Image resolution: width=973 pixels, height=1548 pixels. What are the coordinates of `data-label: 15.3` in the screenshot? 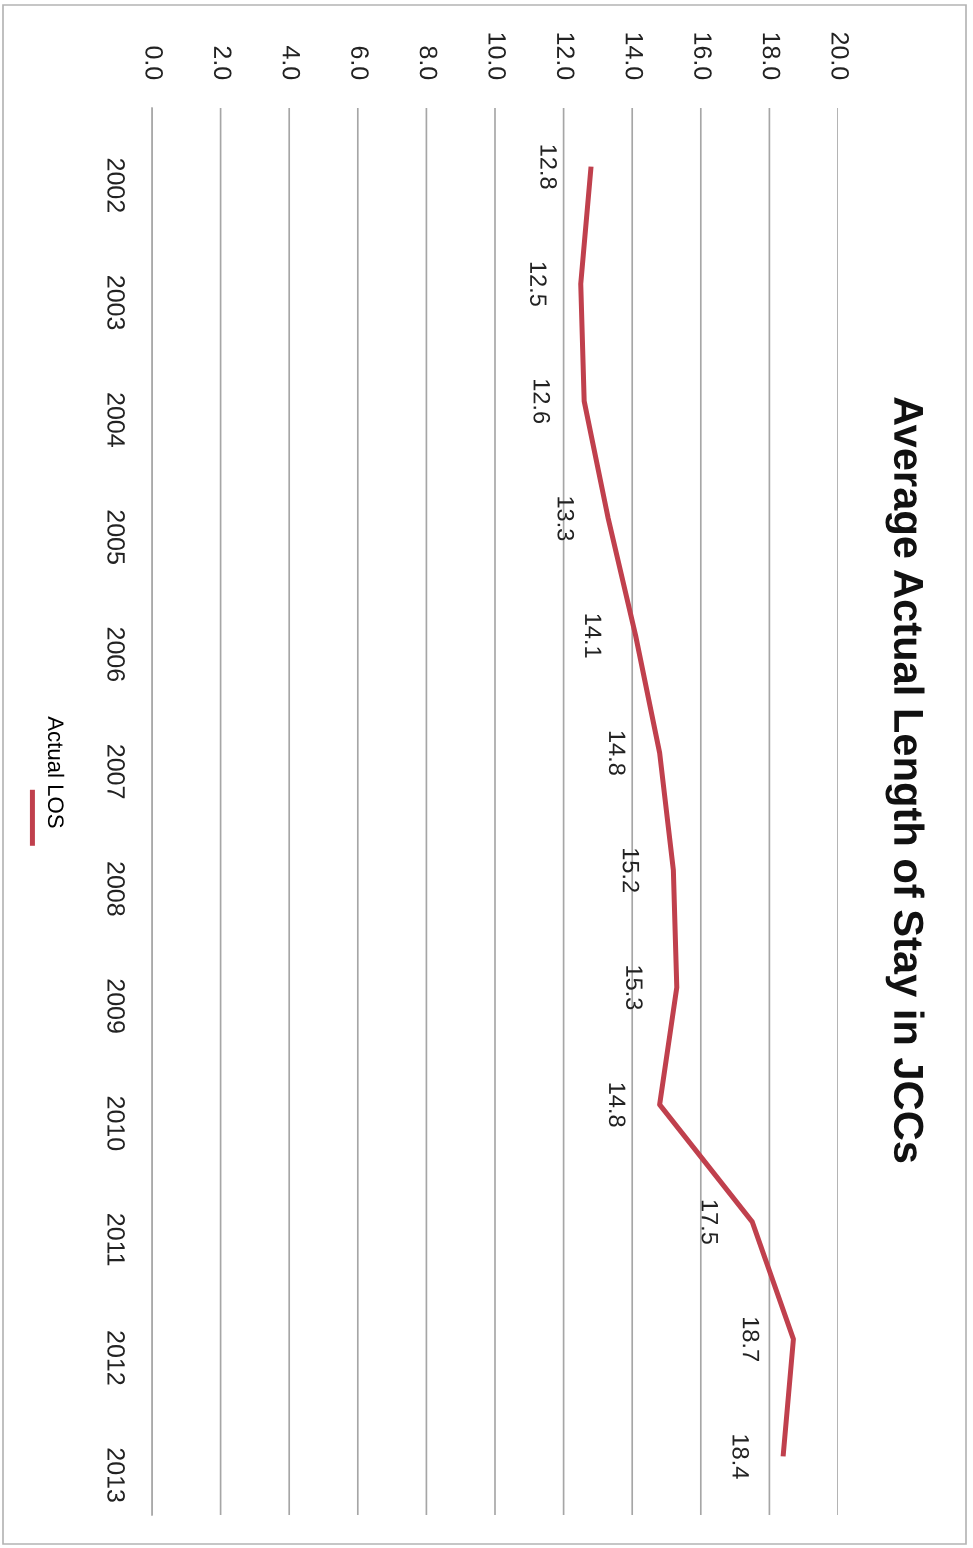 It's located at (634, 988).